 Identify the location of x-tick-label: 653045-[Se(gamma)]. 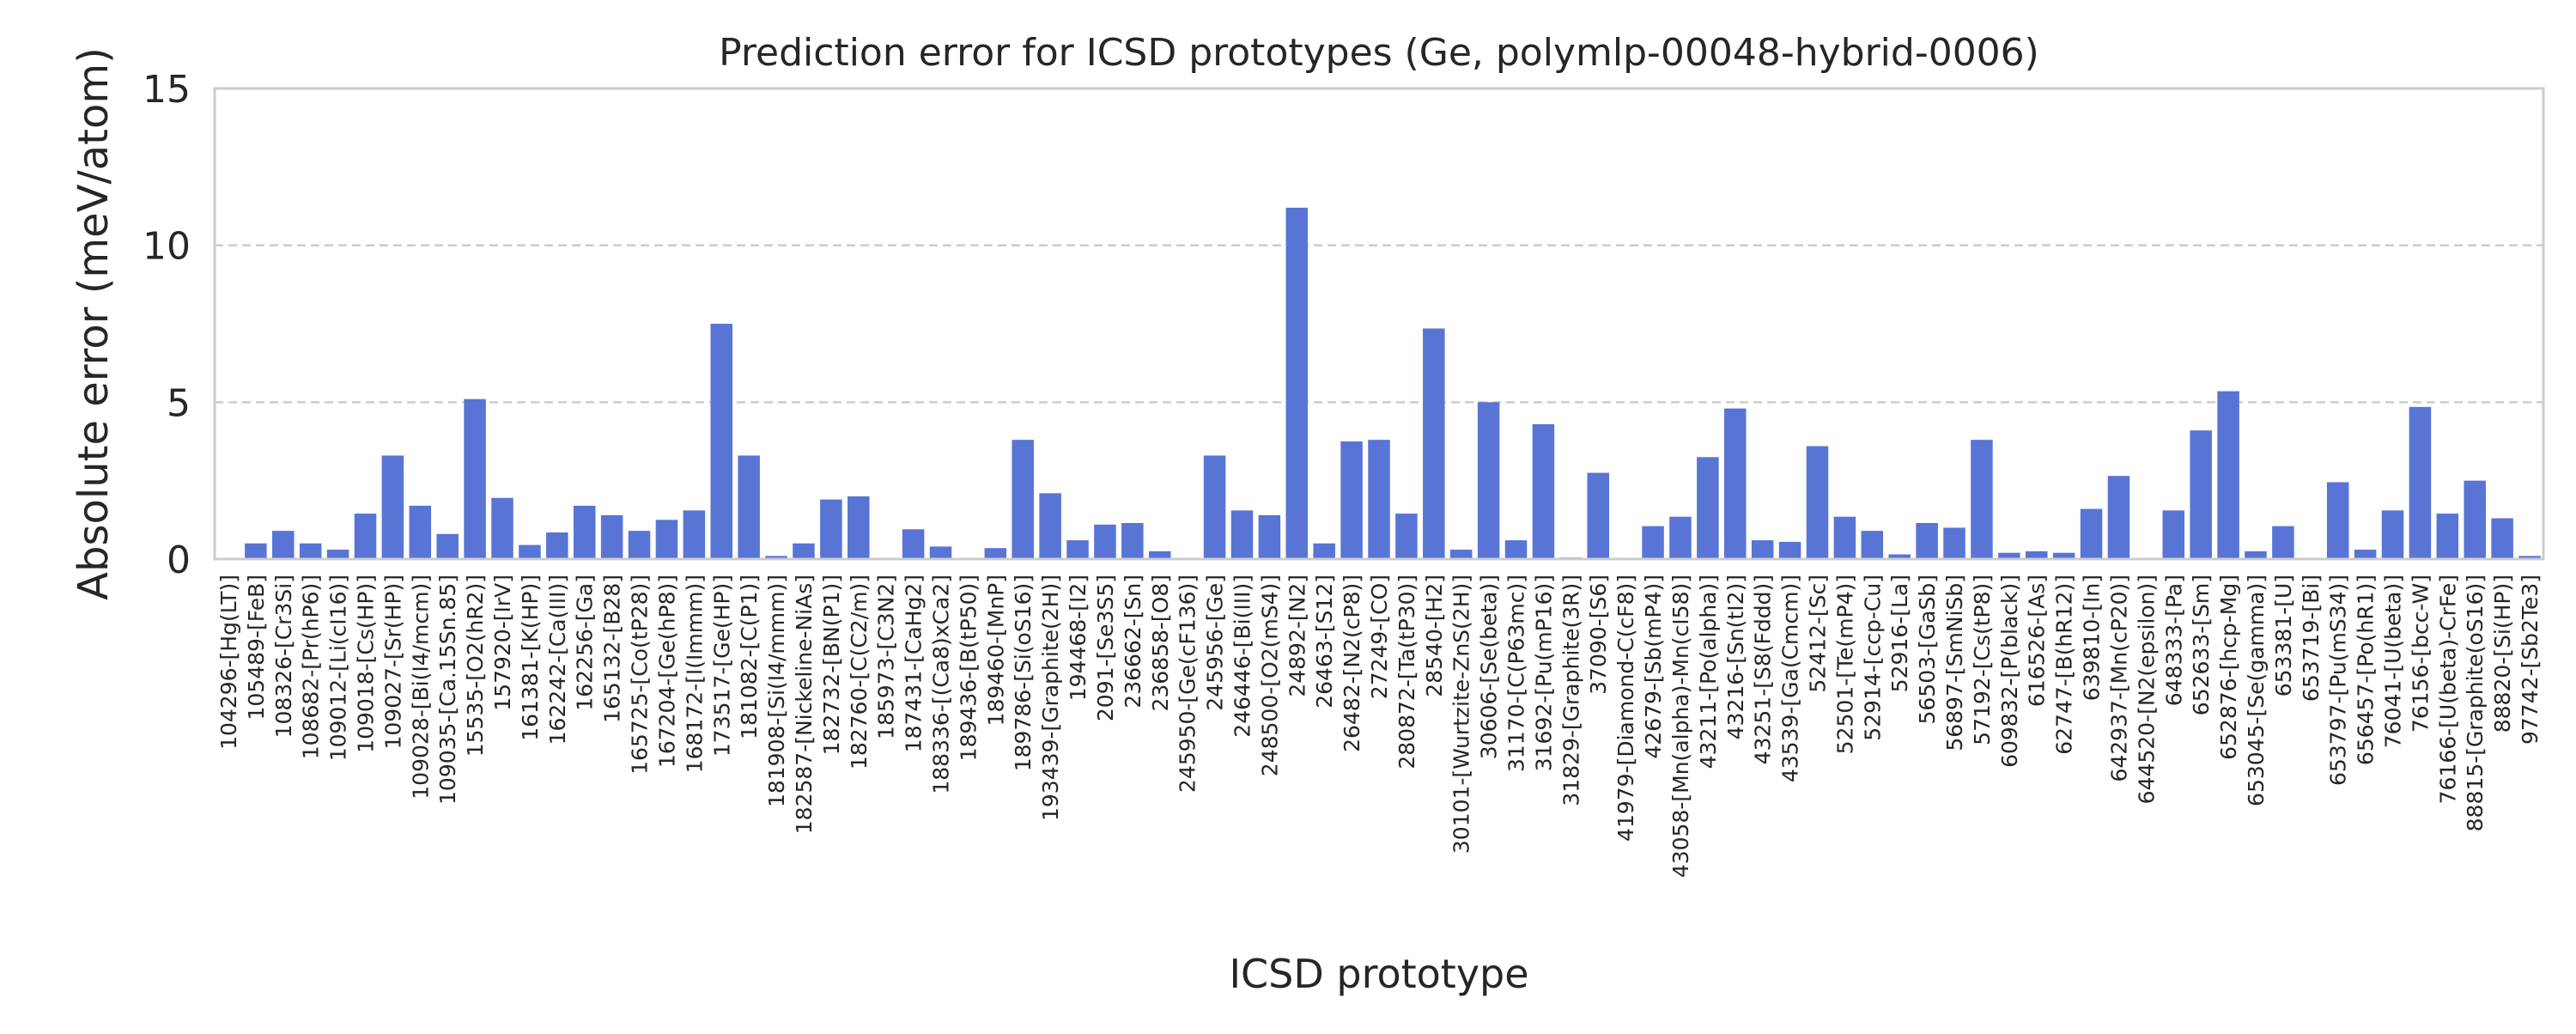
(2257, 690).